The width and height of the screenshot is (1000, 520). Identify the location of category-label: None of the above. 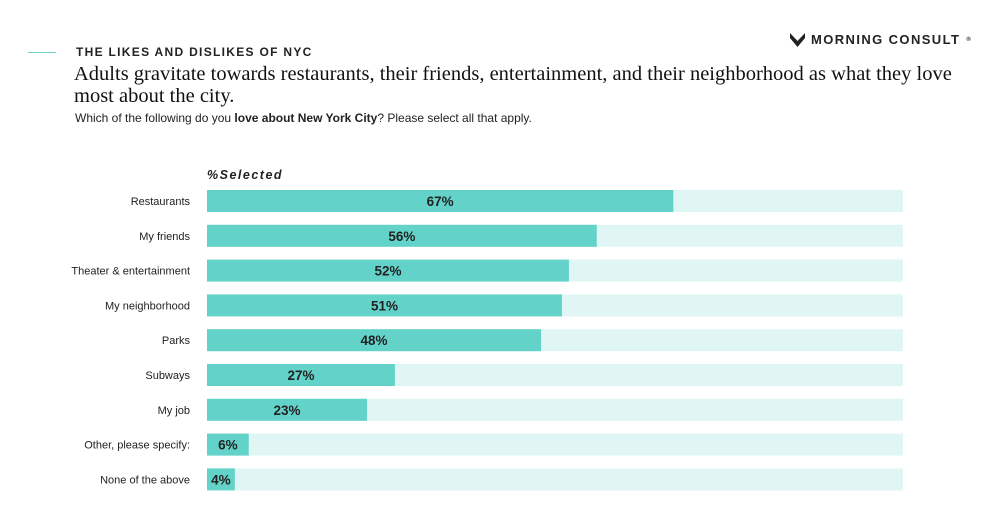
(145, 480).